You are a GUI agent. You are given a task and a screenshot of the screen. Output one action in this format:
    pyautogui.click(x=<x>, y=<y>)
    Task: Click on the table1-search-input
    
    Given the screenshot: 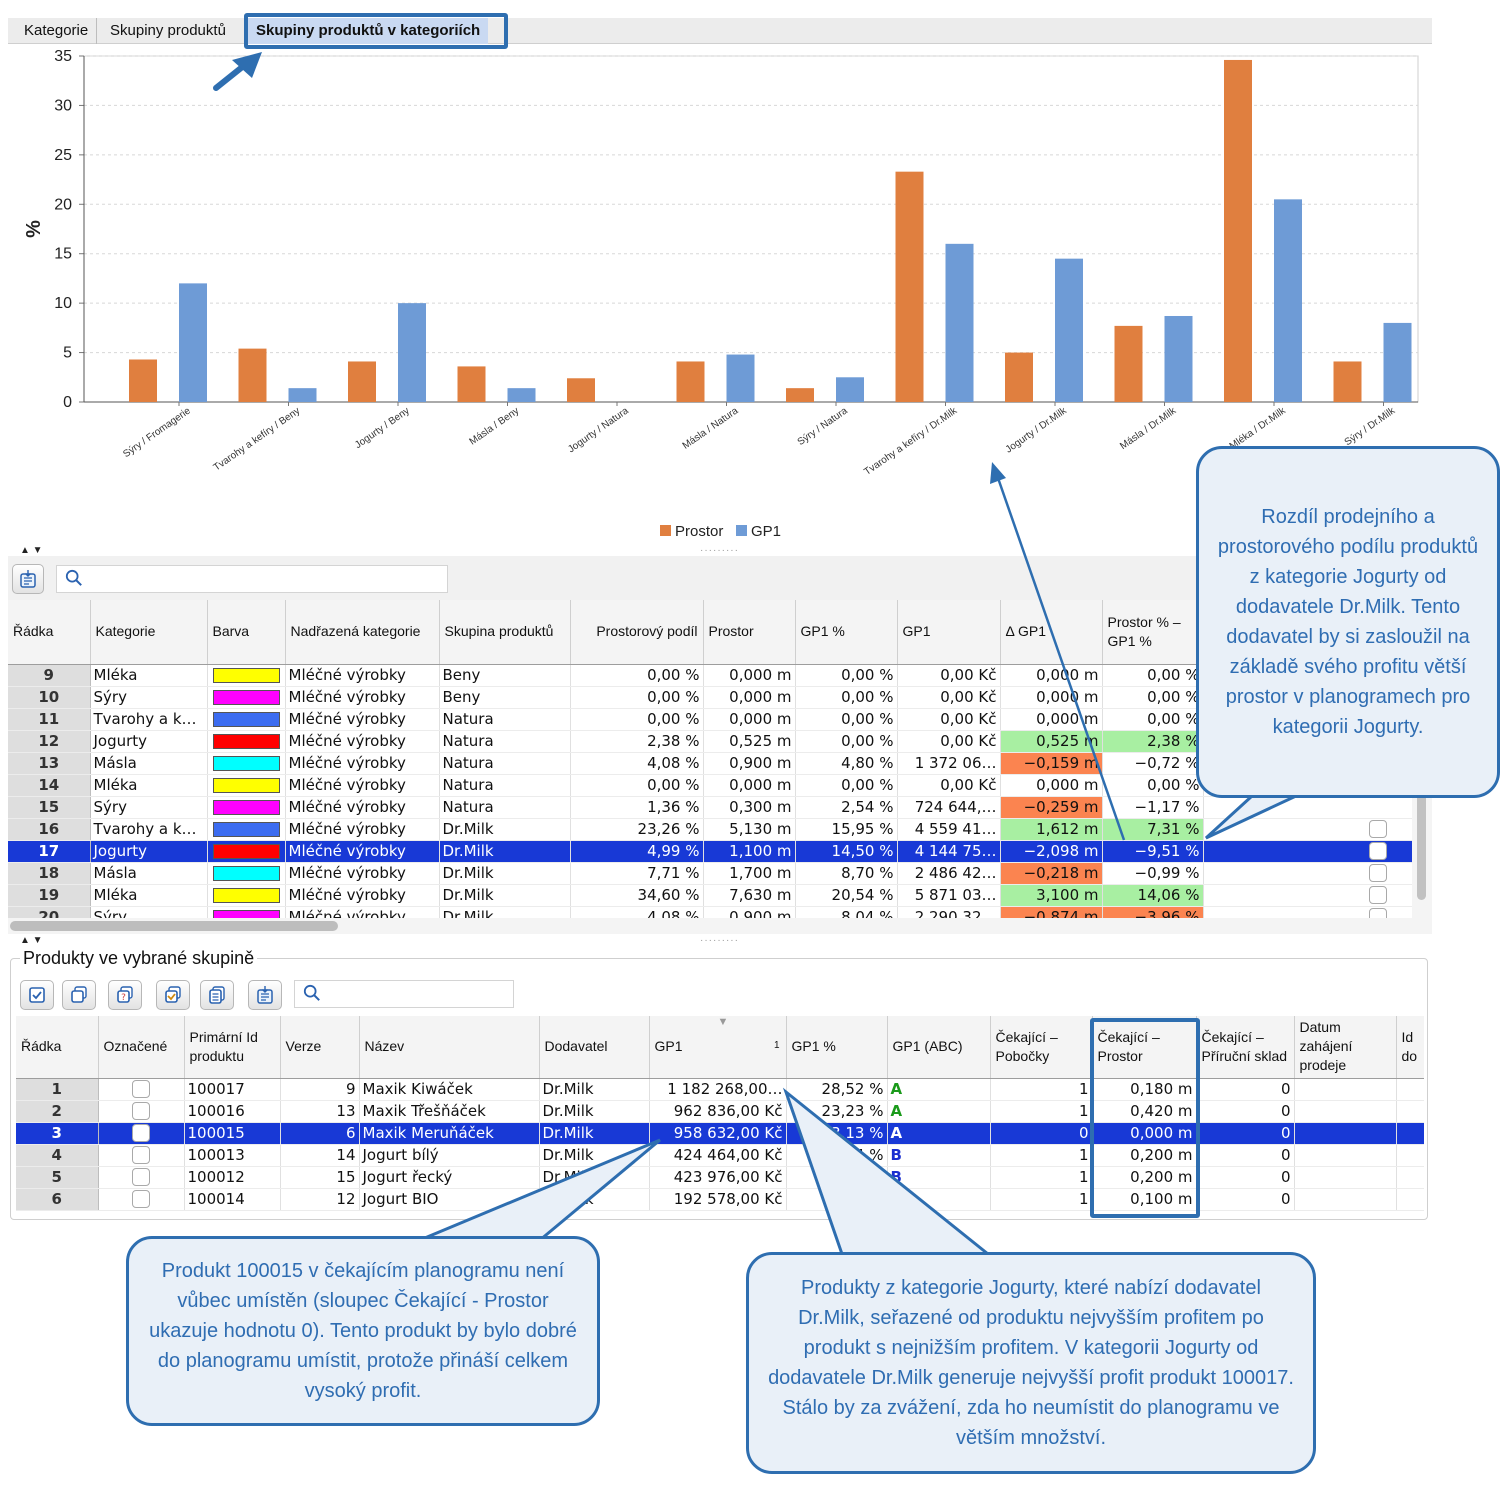 What is the action you would take?
    pyautogui.click(x=252, y=579)
    